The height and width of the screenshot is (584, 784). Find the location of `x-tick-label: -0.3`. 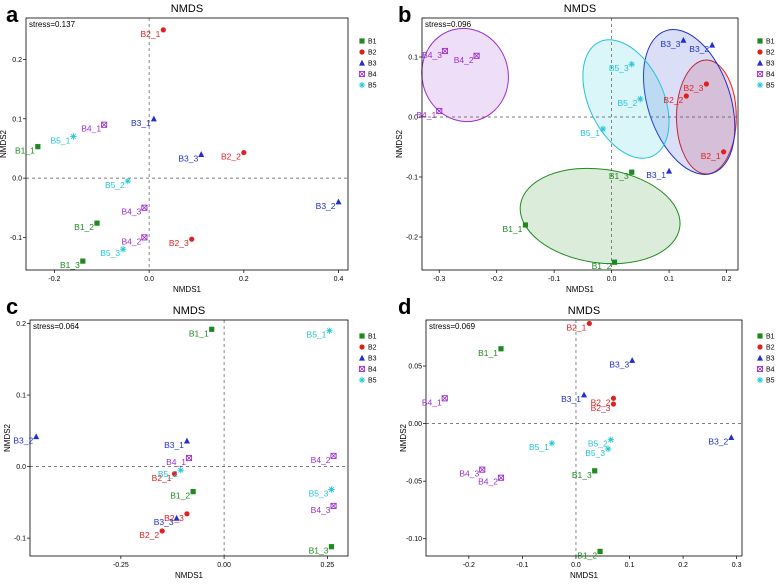

x-tick-label: -0.3 is located at coordinates (439, 279).